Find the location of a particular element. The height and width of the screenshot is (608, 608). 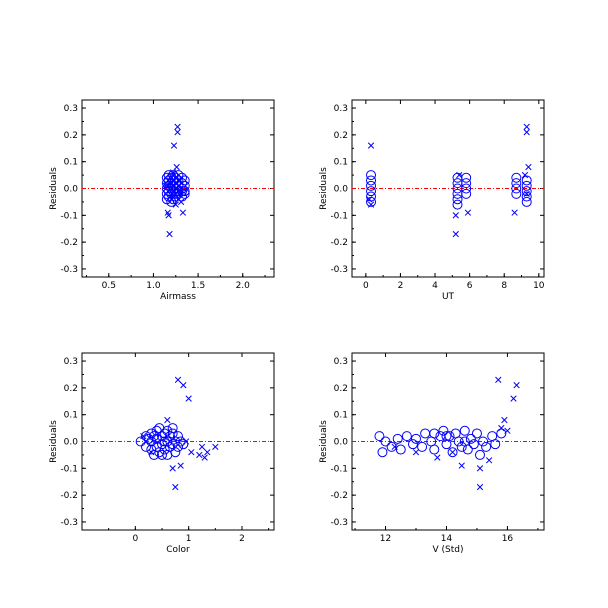

x-tick-label: 2.0 is located at coordinates (243, 286).